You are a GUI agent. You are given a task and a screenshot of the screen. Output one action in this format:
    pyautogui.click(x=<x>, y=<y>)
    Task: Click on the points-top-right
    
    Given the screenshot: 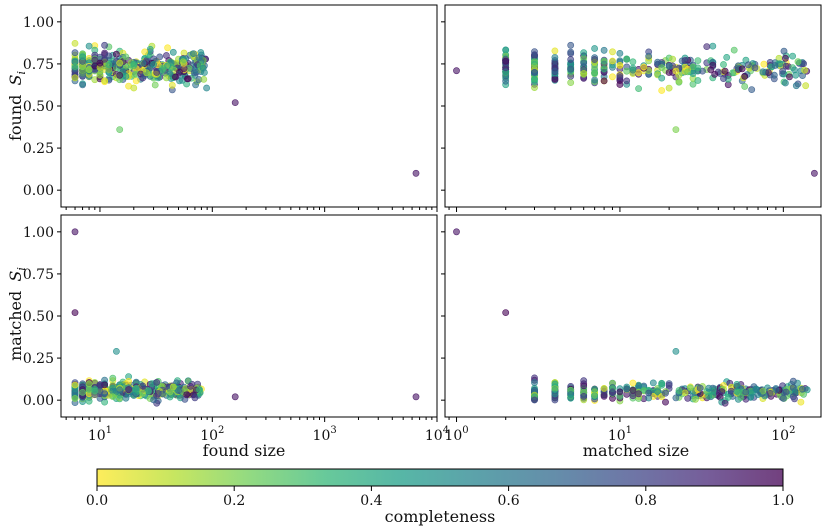 What is the action you would take?
    pyautogui.click(x=635, y=109)
    